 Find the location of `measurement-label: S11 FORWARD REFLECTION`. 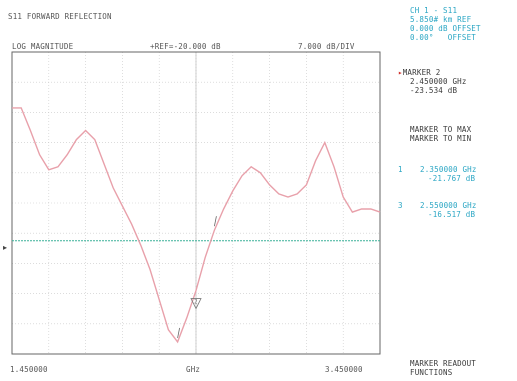

measurement-label: S11 FORWARD REFLECTION is located at coordinates (60, 16).